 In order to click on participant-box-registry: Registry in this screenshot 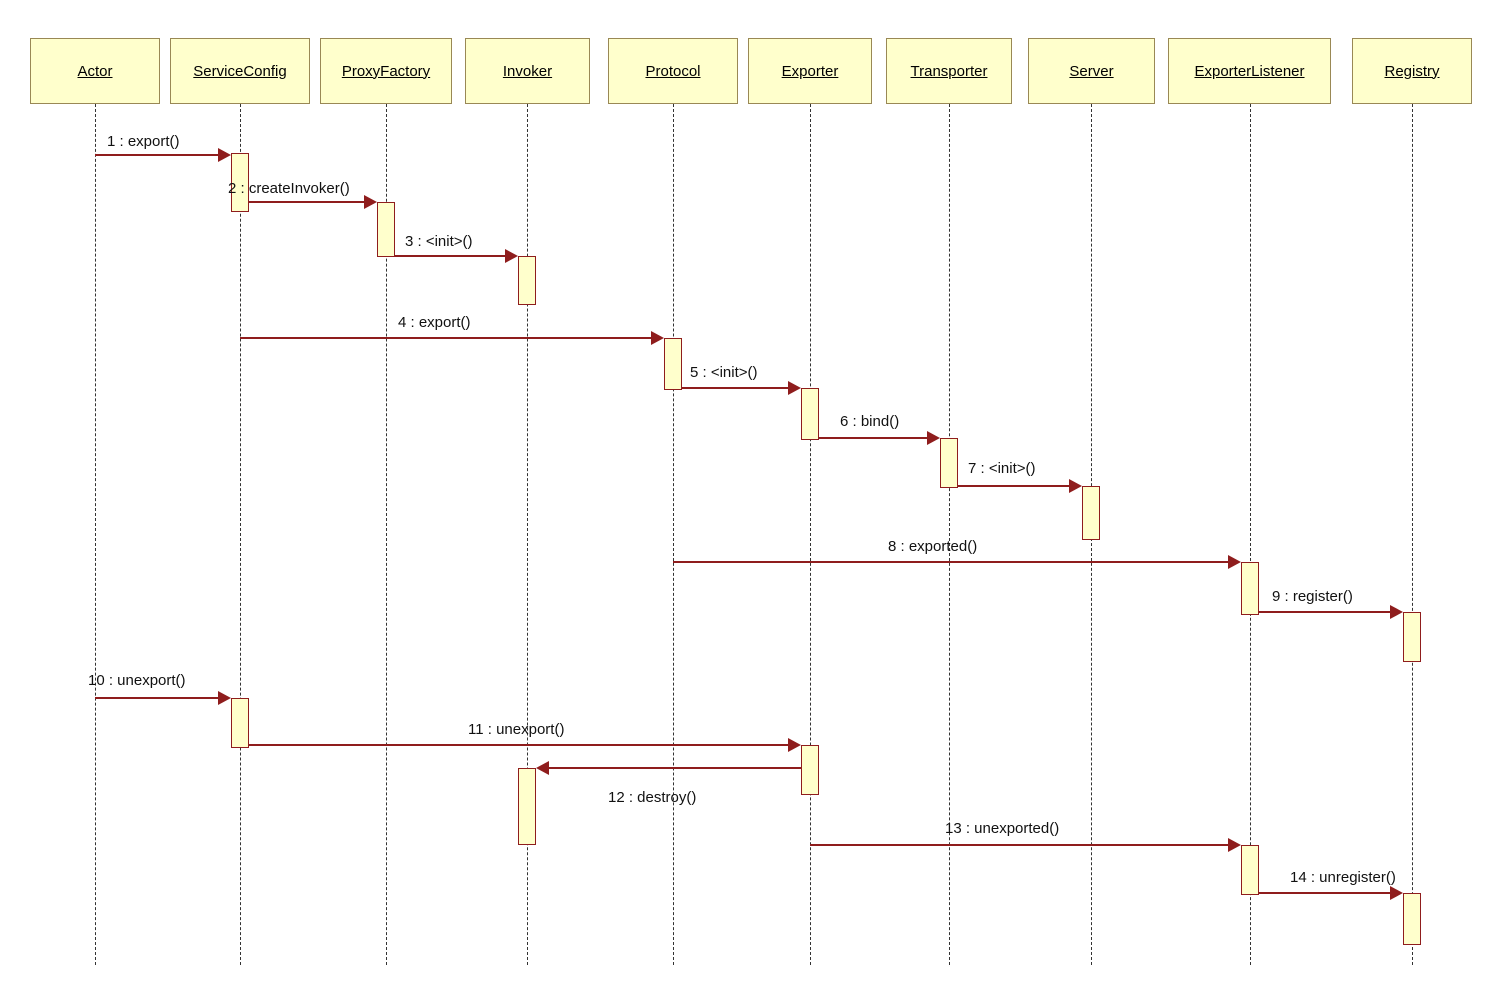, I will do `click(1412, 71)`.